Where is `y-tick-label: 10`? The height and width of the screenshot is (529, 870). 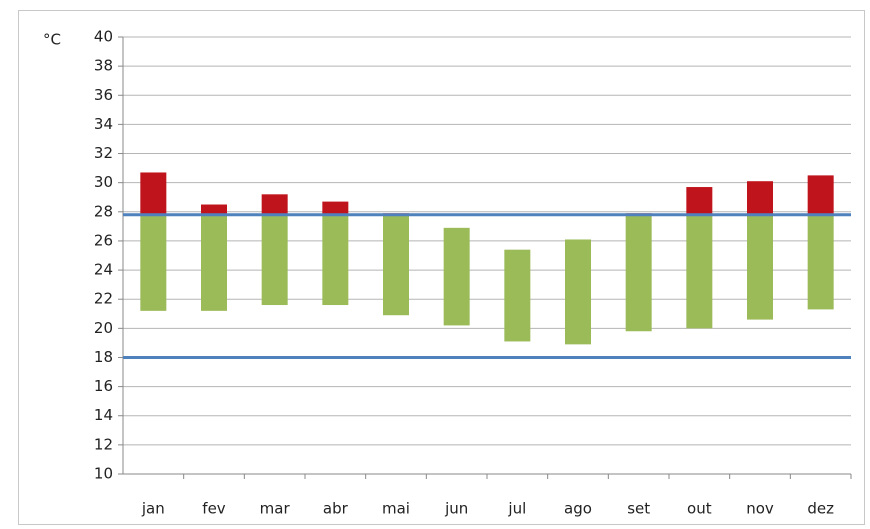 y-tick-label: 10 is located at coordinates (103, 474).